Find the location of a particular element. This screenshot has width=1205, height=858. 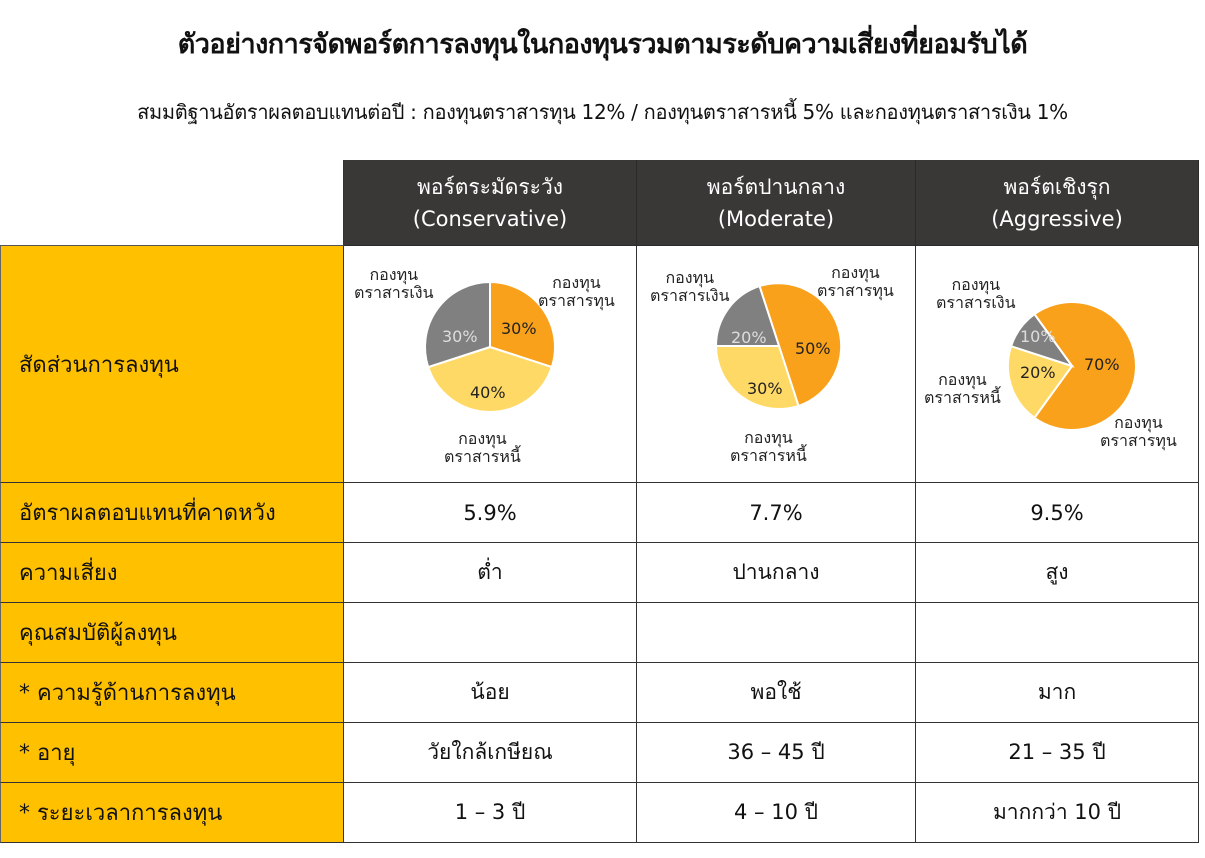

header-moderate: พอร์ตปานกลาง (Moderate) is located at coordinates (776, 203).